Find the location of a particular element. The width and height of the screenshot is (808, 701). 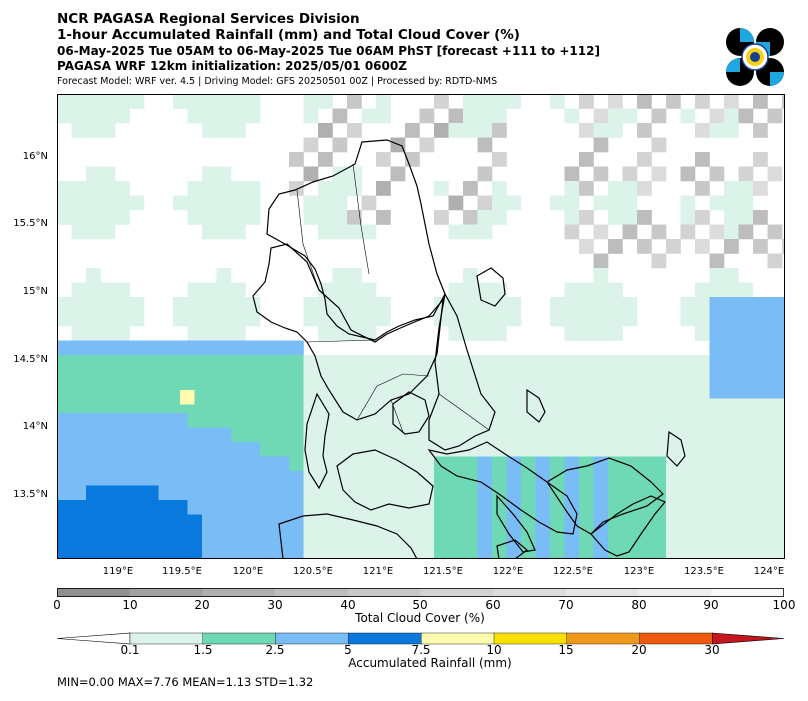

cloud-colorbar-segment is located at coordinates (747, 592).